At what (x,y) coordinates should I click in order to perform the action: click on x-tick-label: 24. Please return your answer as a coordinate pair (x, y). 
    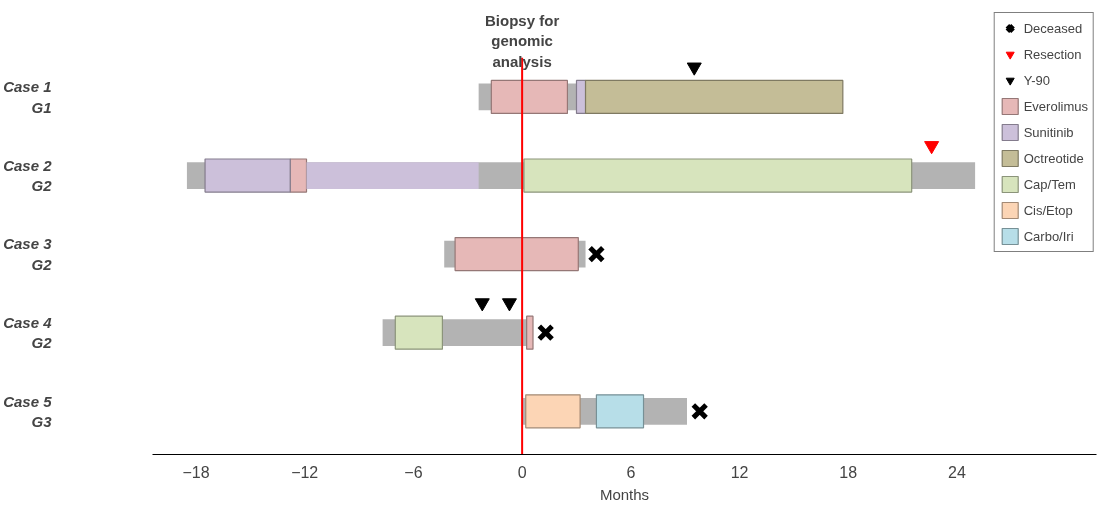
    Looking at the image, I should click on (957, 472).